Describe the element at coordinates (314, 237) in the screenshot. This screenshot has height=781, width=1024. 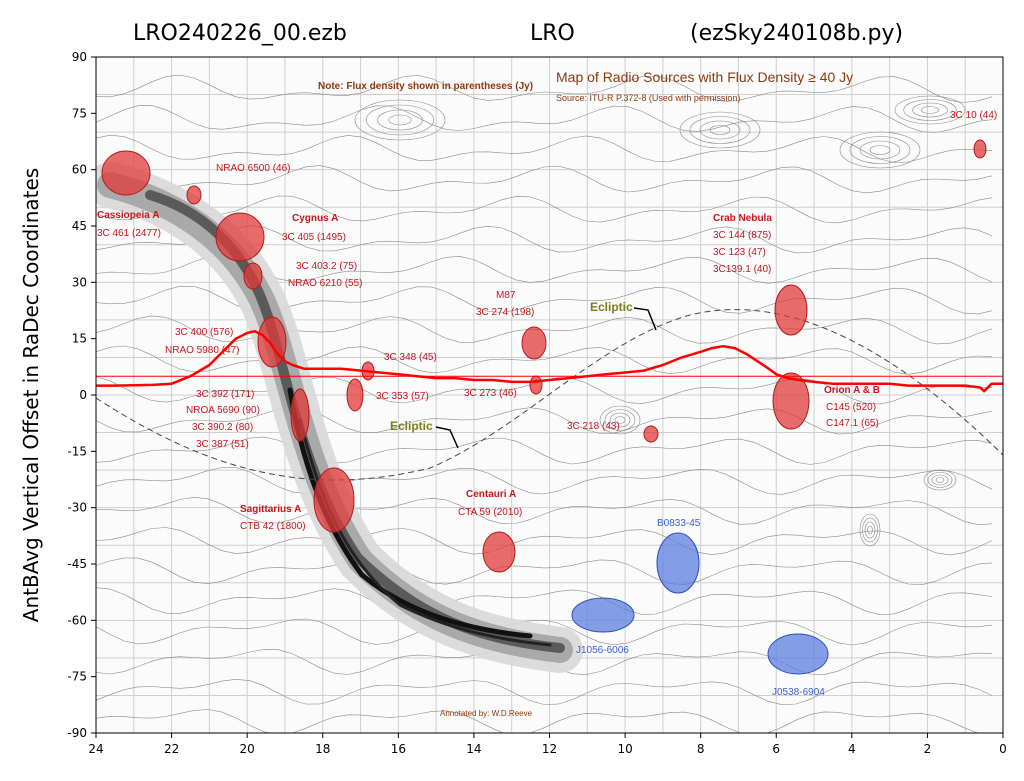
I see `label-cygnus-flux: 3C 405 (1495)` at that location.